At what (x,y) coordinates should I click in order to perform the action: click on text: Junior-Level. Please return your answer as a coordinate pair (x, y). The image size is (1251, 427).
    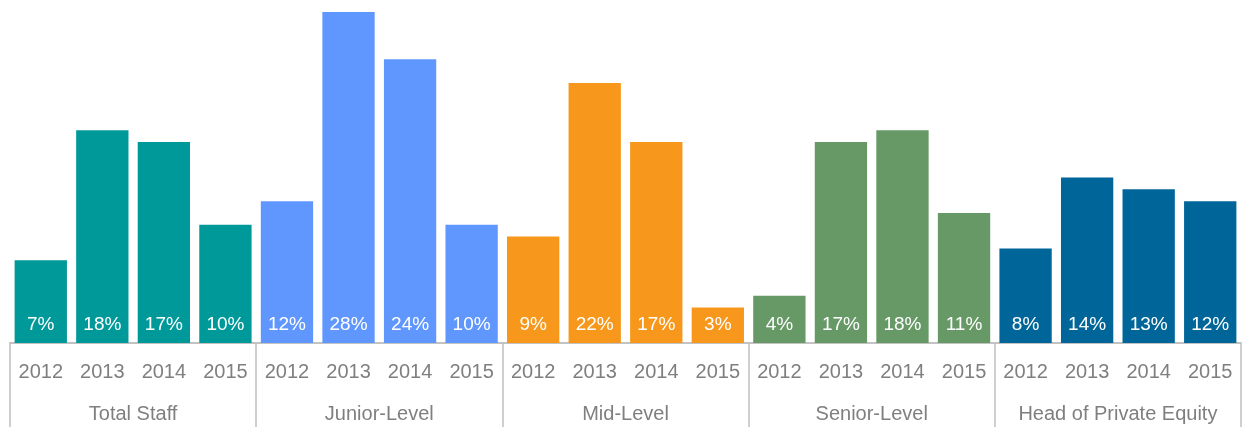
    Looking at the image, I should click on (379, 413).